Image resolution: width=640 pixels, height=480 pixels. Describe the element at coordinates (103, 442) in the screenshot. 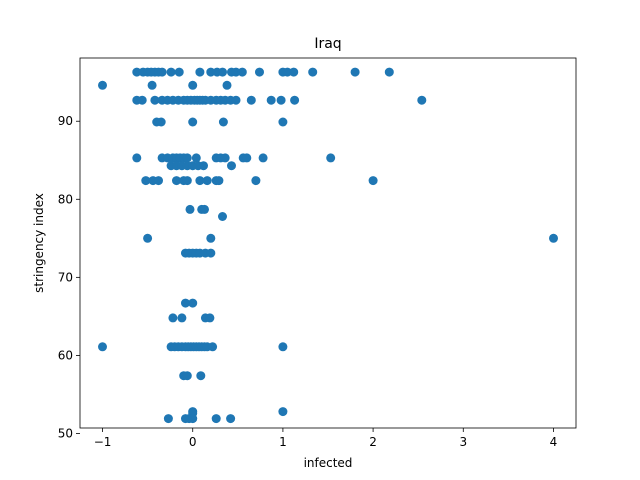

I see `x-tick-label: −1` at that location.